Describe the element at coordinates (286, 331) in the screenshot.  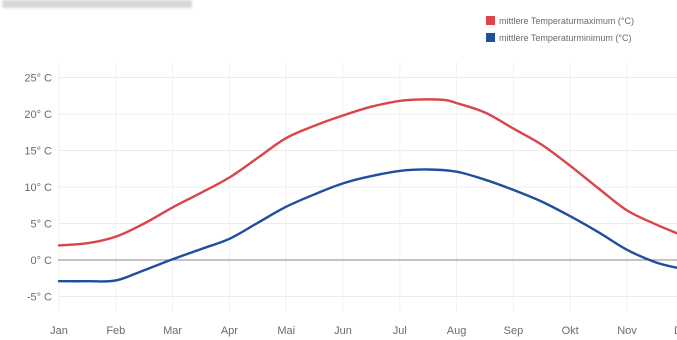
I see `x-tick-label: Mai` at that location.